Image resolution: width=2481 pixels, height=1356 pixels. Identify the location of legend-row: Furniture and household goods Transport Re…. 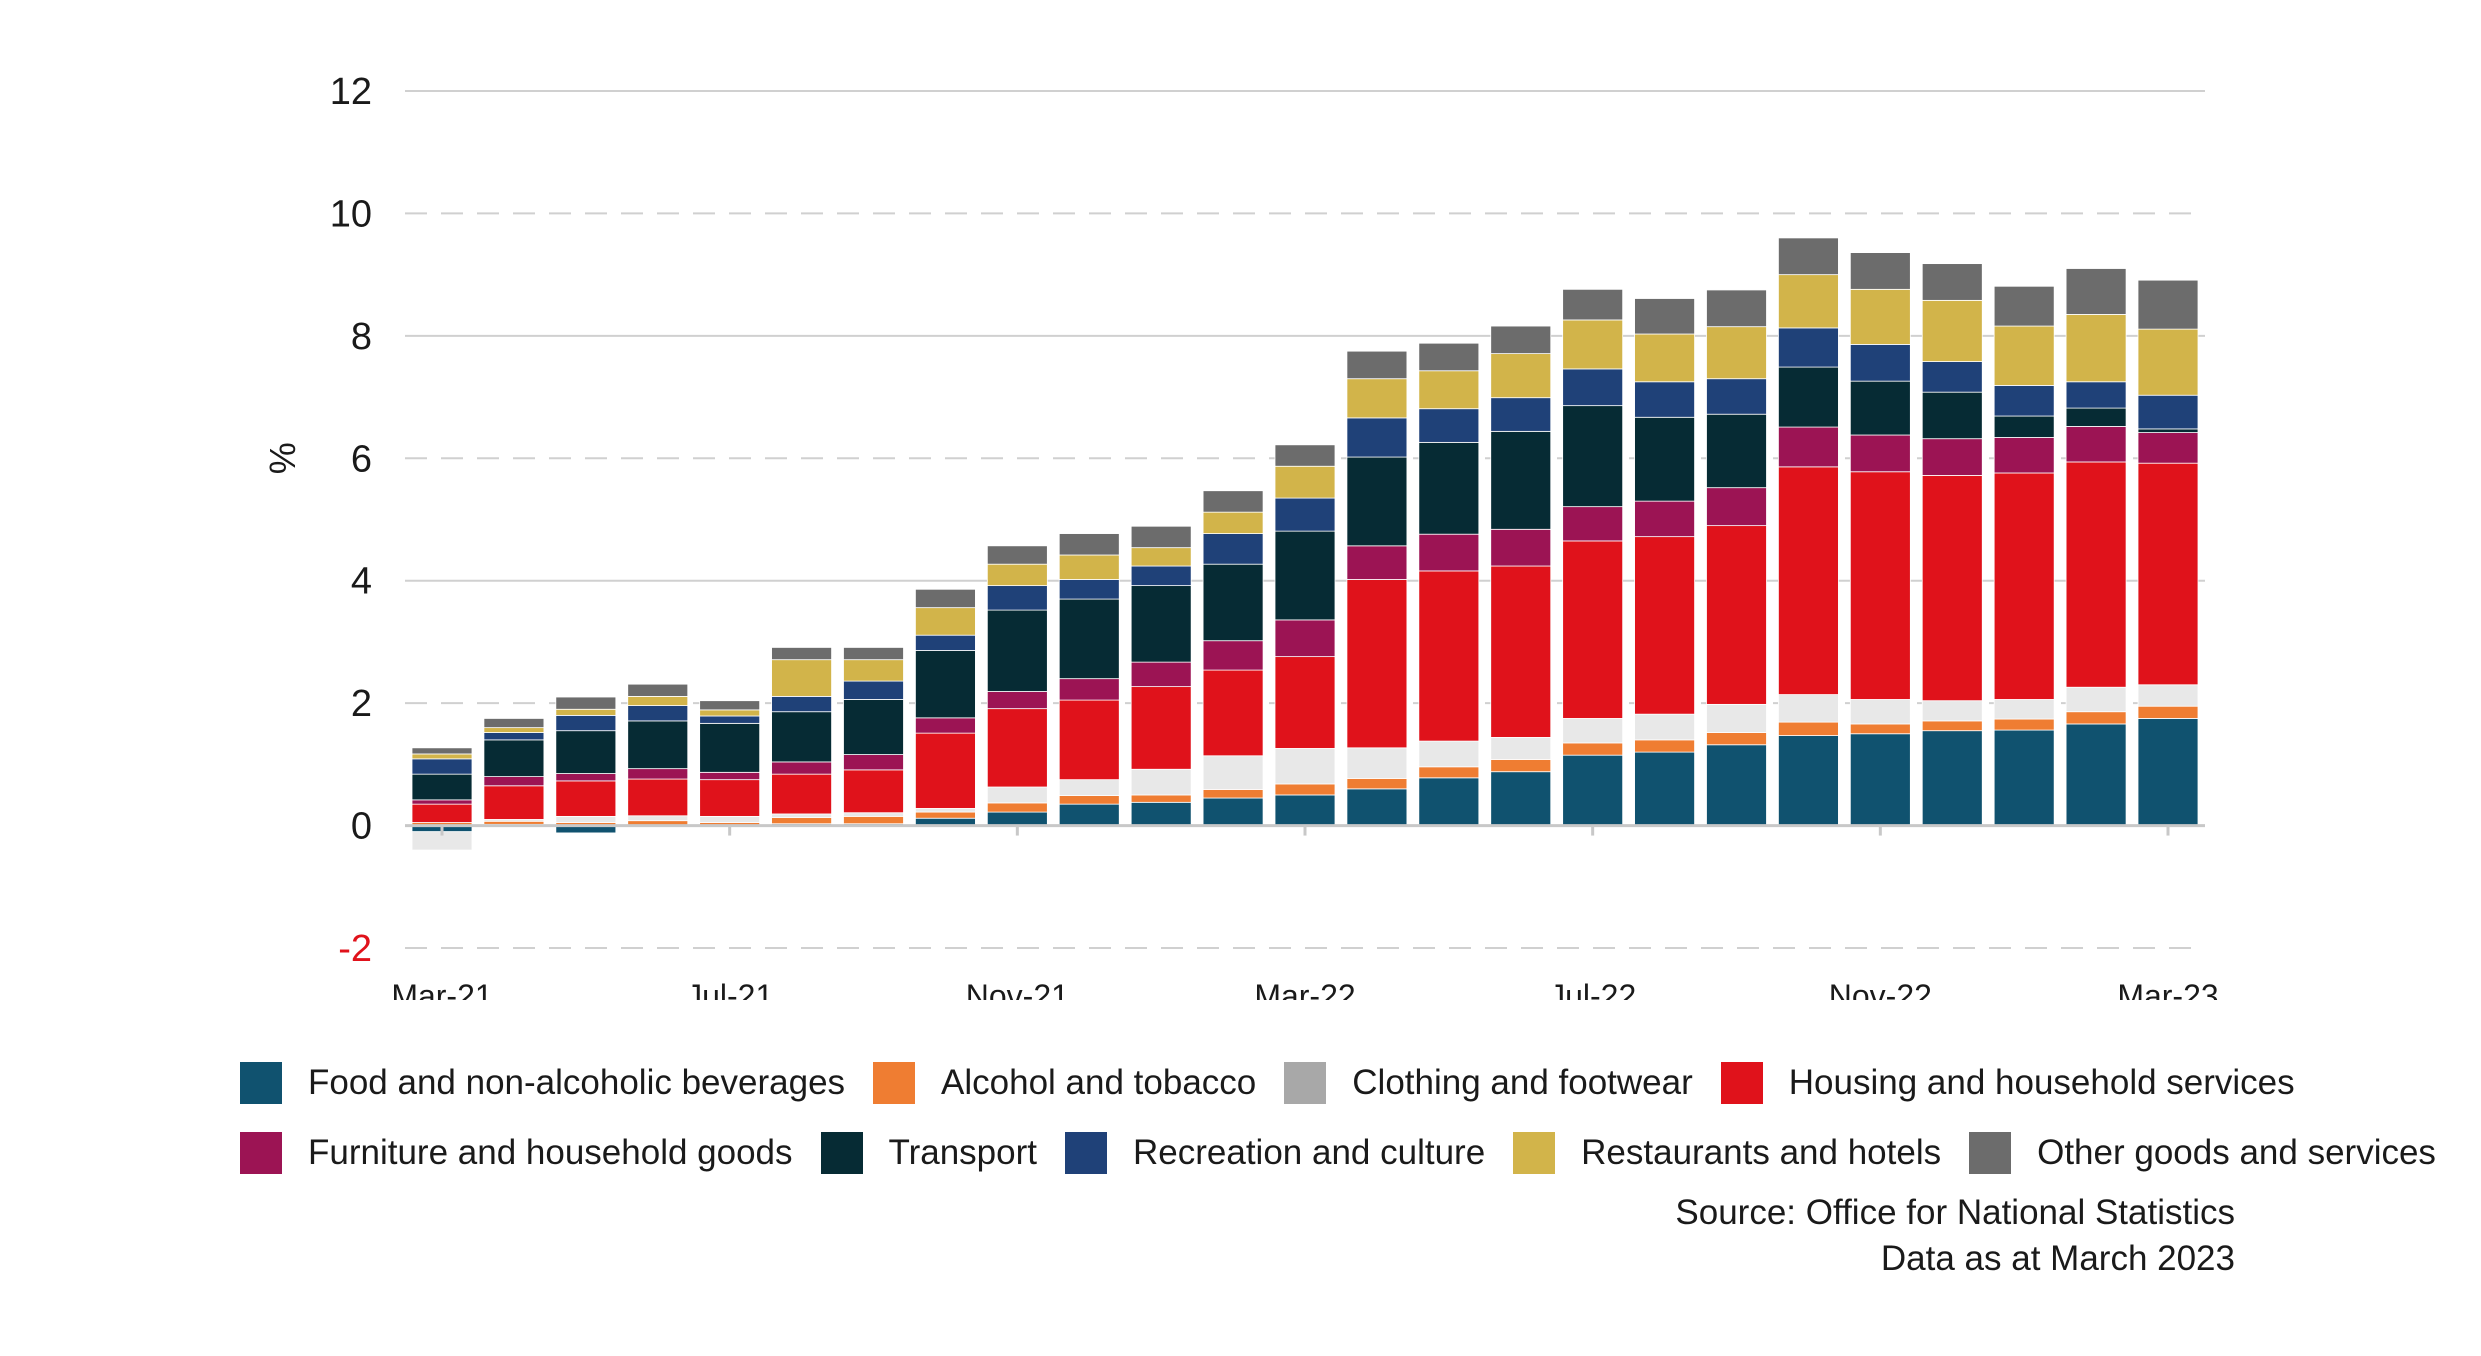
(1352, 1153).